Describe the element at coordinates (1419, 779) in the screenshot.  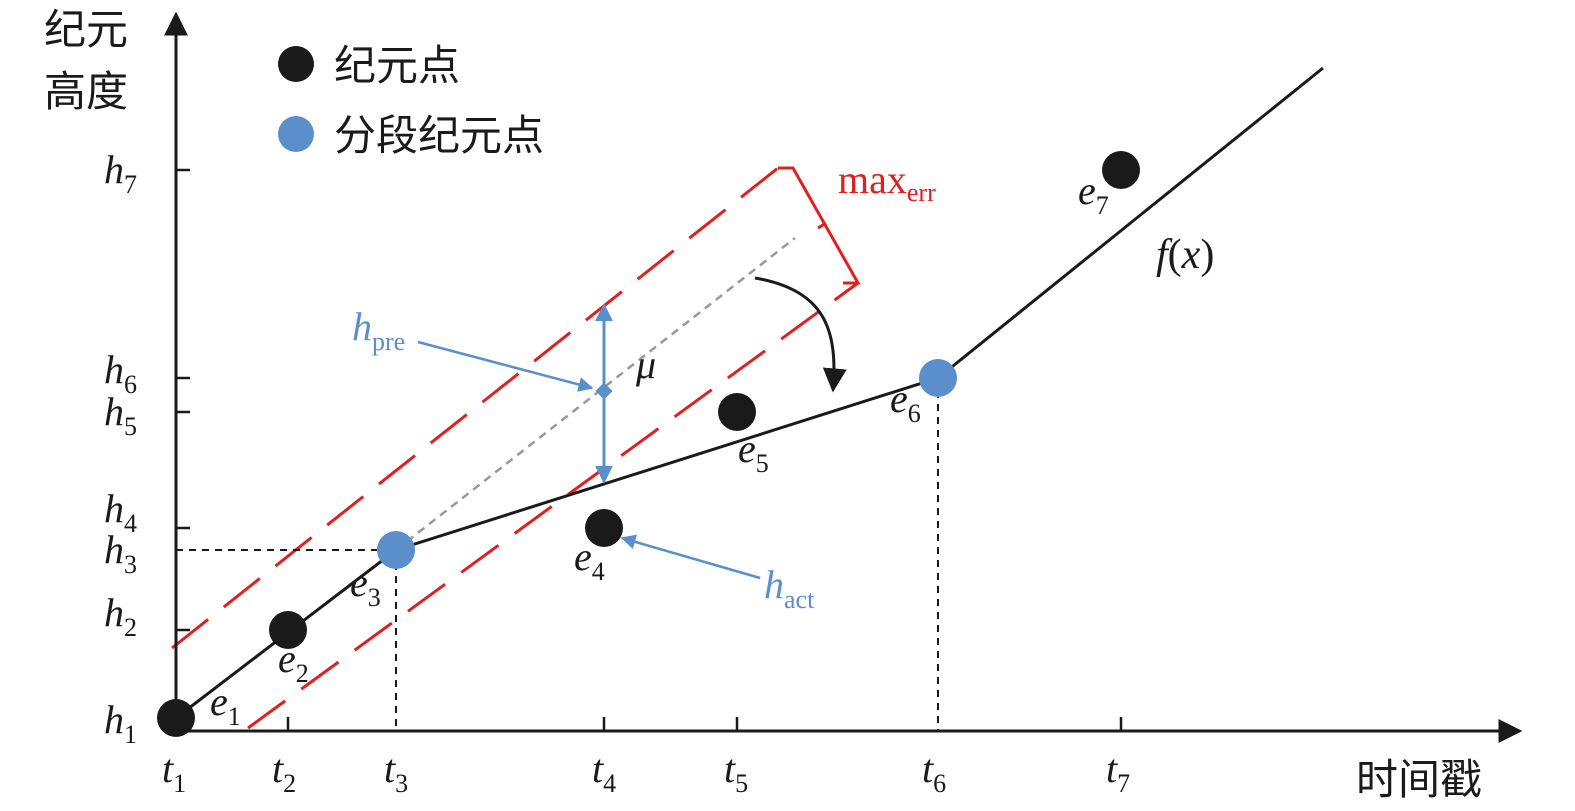
I see `x-axis-title: 时间戳` at that location.